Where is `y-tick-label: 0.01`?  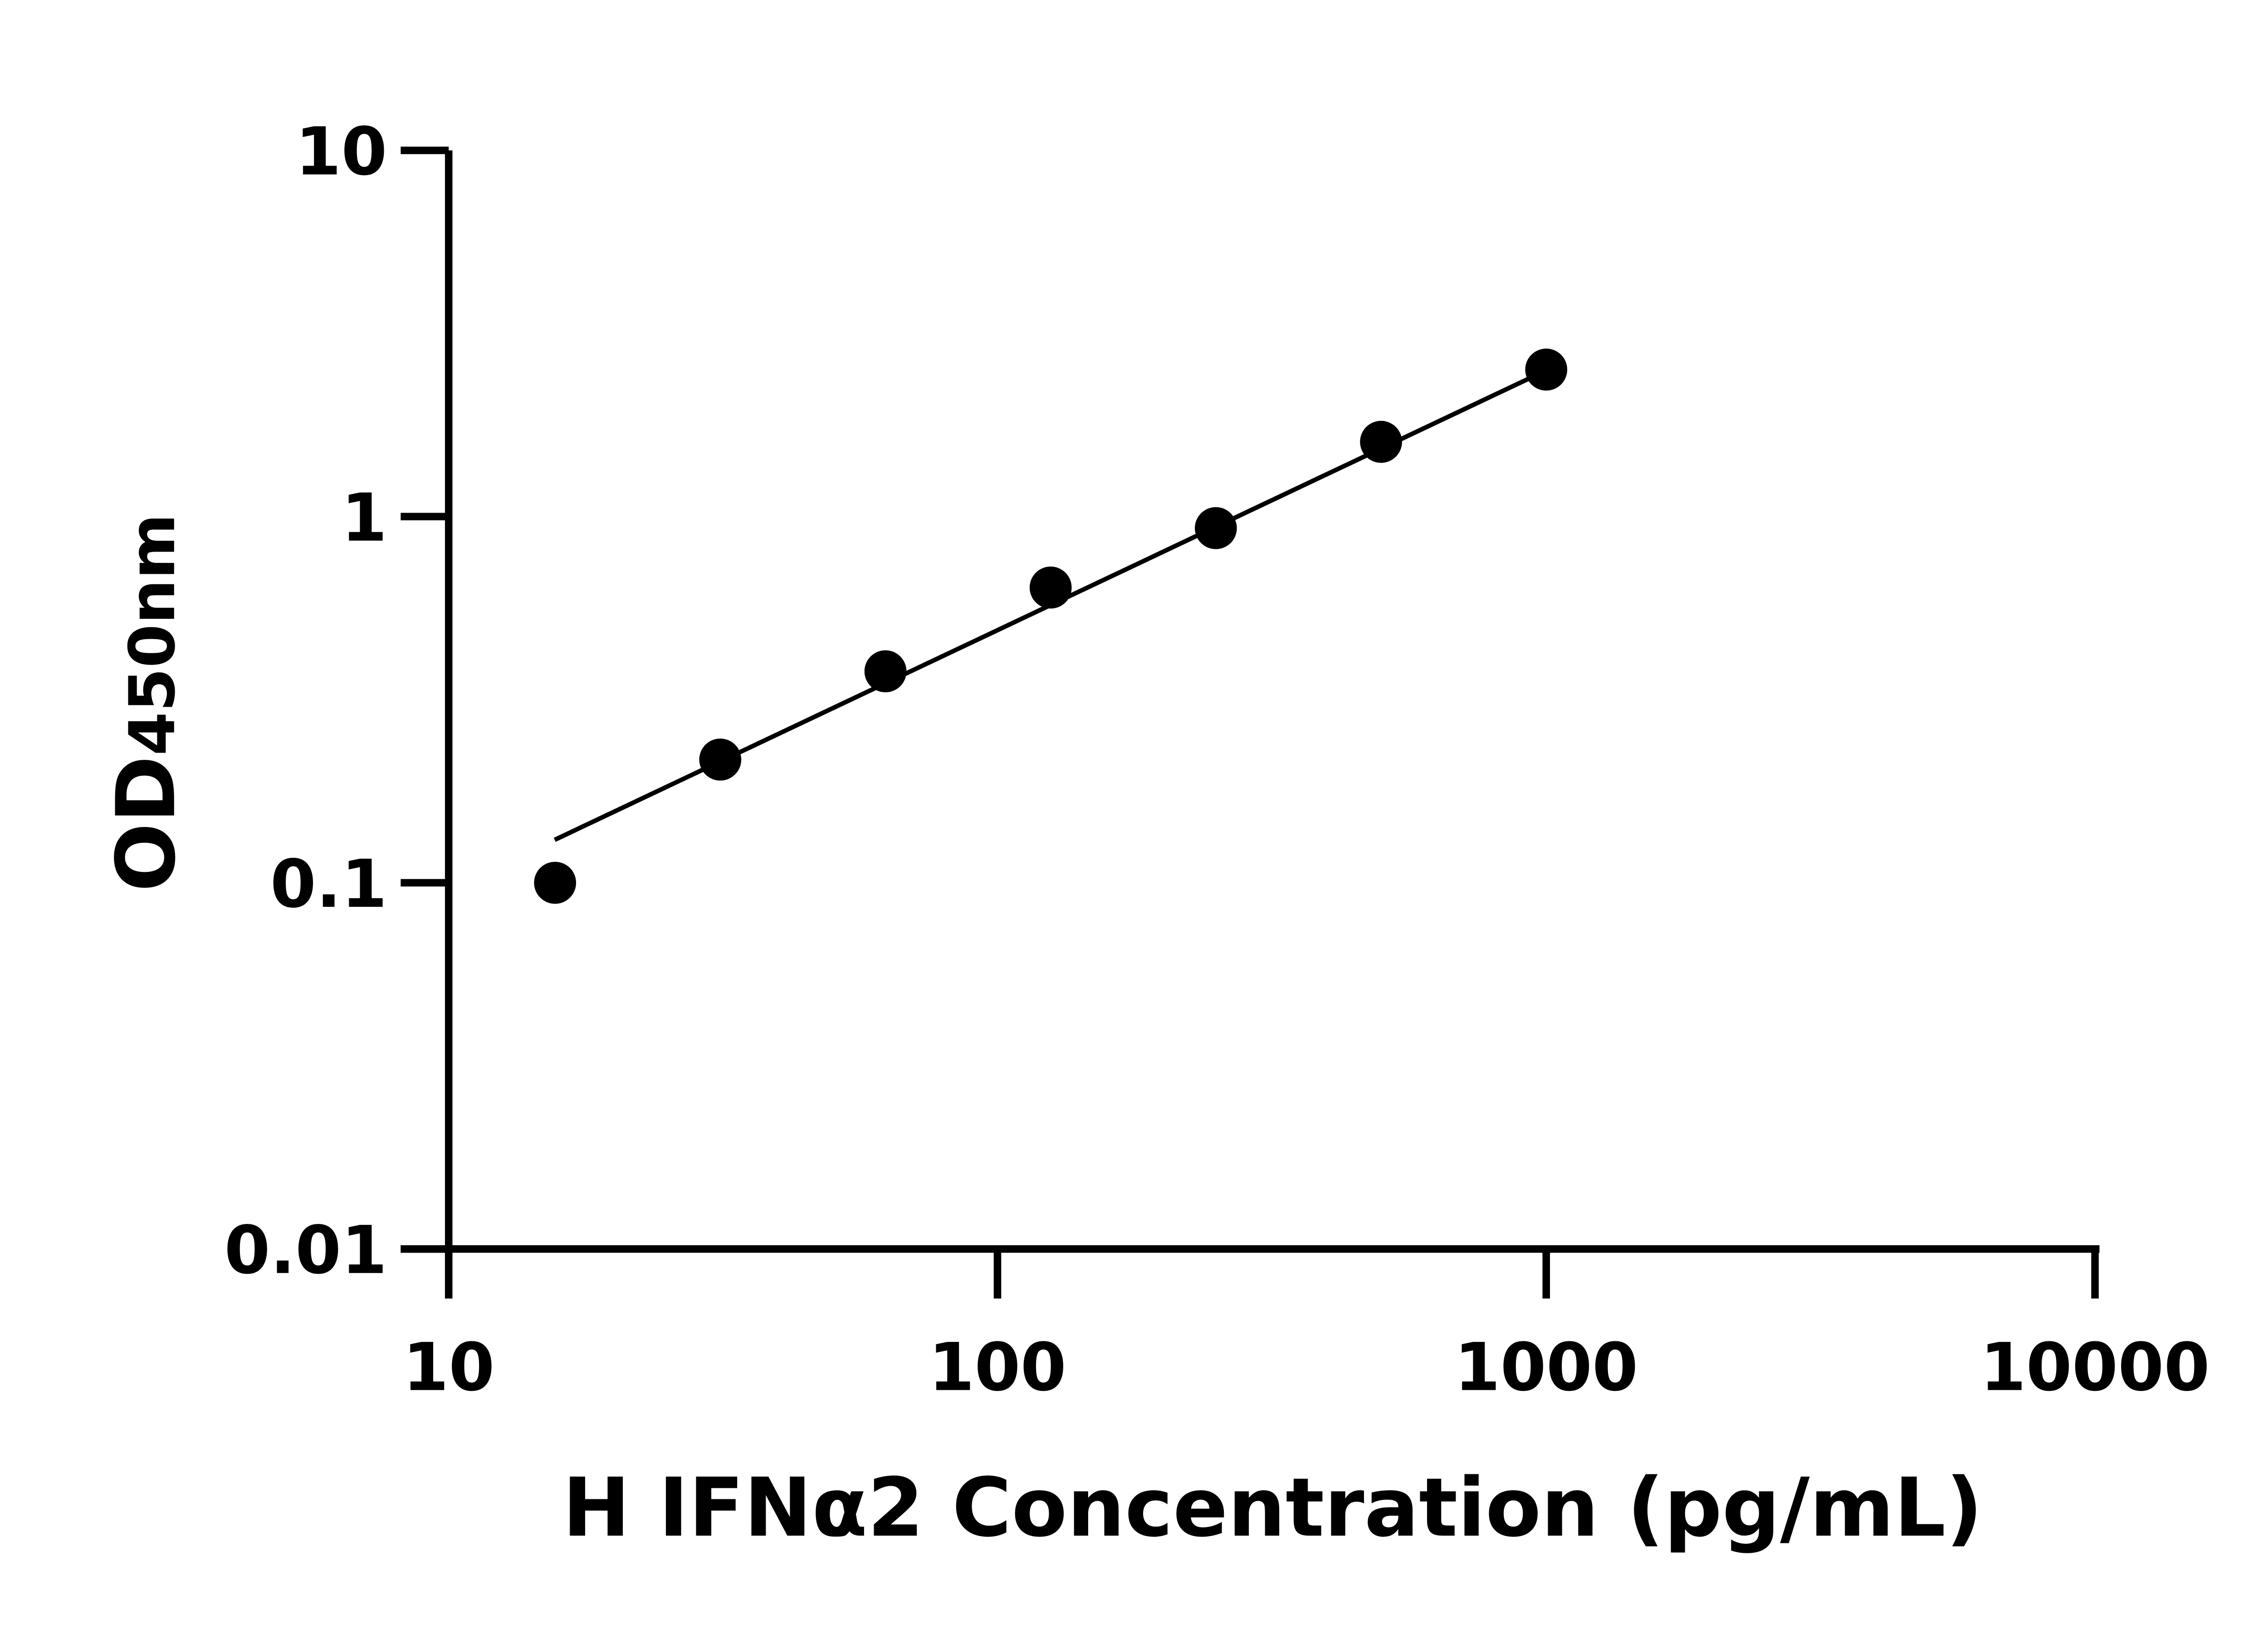
y-tick-label: 0.01 is located at coordinates (305, 1250).